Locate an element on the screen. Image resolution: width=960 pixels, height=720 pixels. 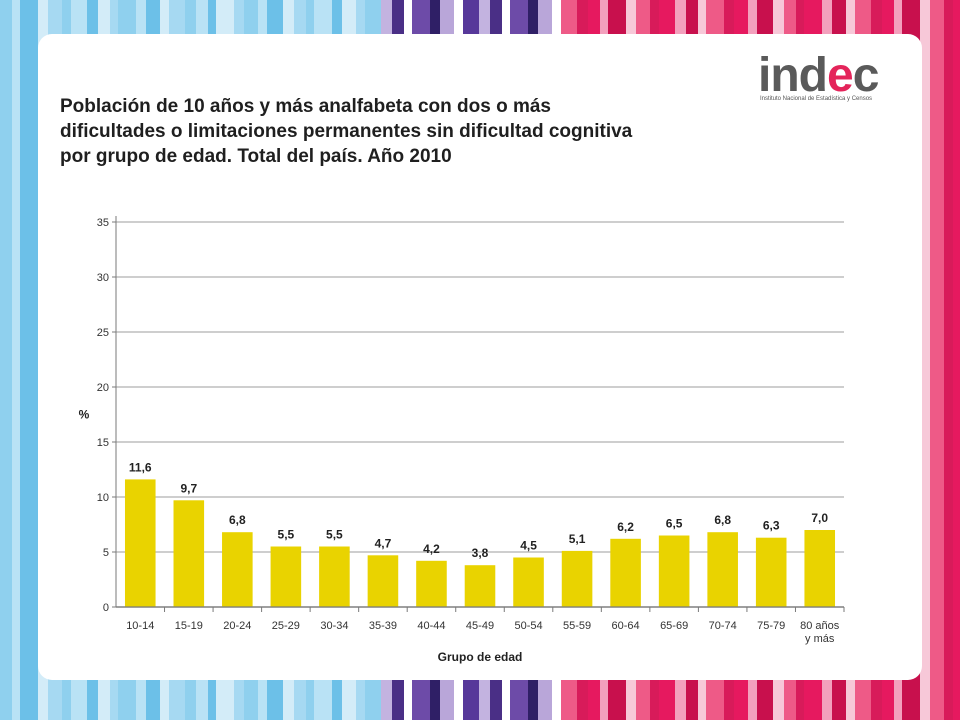
x-tick-label: 55-59 is located at coordinates (577, 626).